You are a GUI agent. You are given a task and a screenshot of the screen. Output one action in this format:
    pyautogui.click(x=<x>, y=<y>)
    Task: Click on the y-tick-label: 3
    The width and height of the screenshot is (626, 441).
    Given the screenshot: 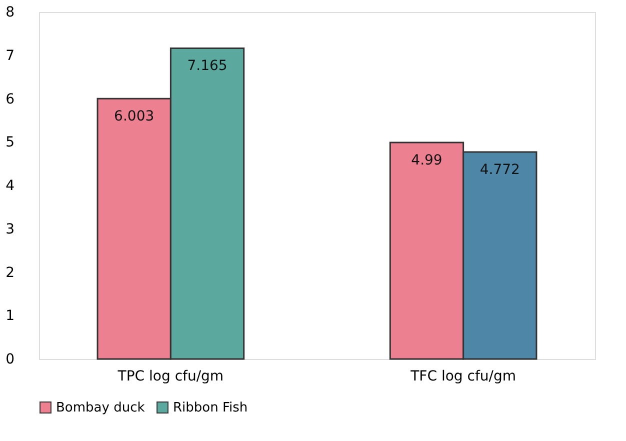 What is the action you would take?
    pyautogui.click(x=10, y=229)
    